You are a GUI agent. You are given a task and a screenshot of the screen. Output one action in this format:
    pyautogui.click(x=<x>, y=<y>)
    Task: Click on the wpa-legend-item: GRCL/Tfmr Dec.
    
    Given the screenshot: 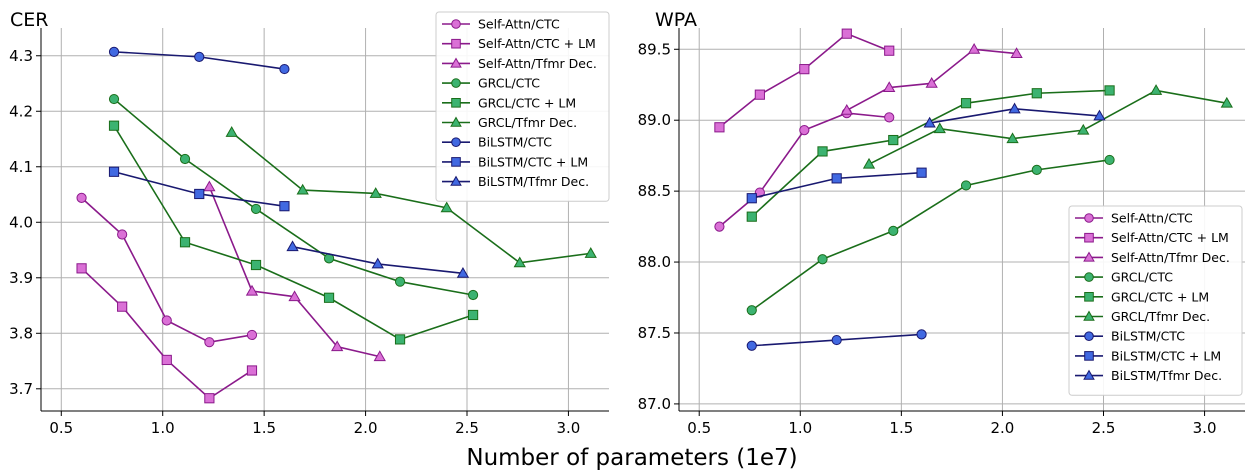 What is the action you would take?
    pyautogui.click(x=1142, y=316)
    